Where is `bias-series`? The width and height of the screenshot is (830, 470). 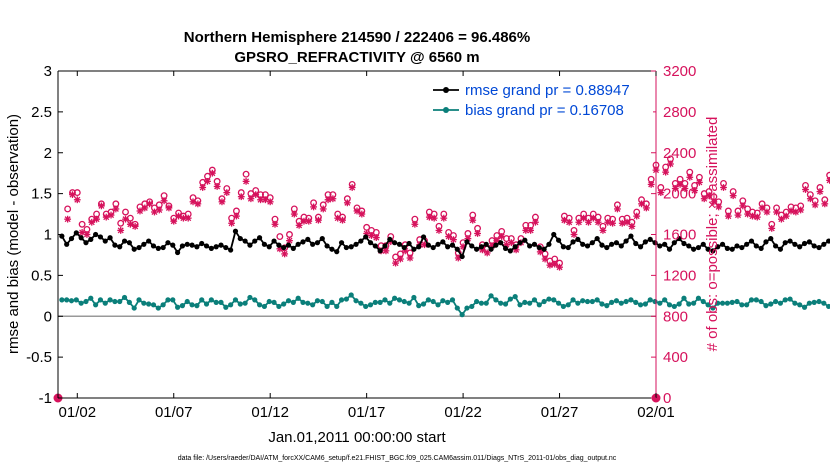 bias-series is located at coordinates (444, 305).